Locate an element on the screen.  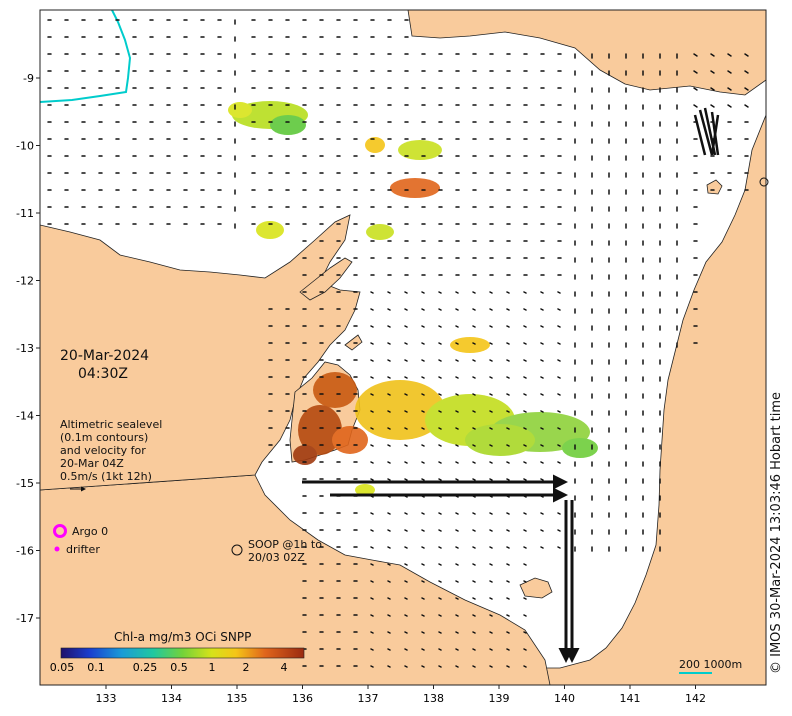
colorbar is located at coordinates (182, 653).